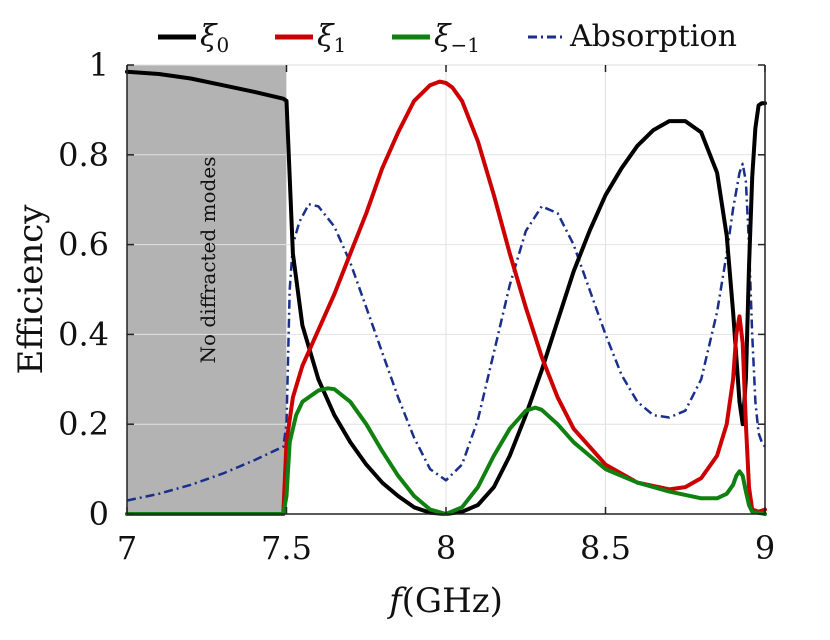 The width and height of the screenshot is (830, 640). Describe the element at coordinates (83, 155) in the screenshot. I see `y-tick-label: 0.8` at that location.